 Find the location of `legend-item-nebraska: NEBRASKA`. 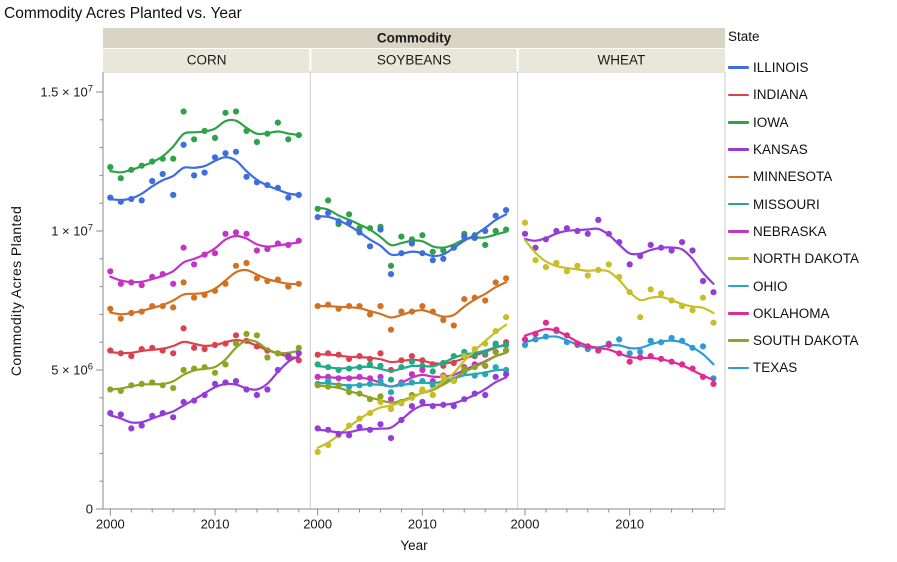

legend-item-nebraska: NEBRASKA is located at coordinates (793, 231).